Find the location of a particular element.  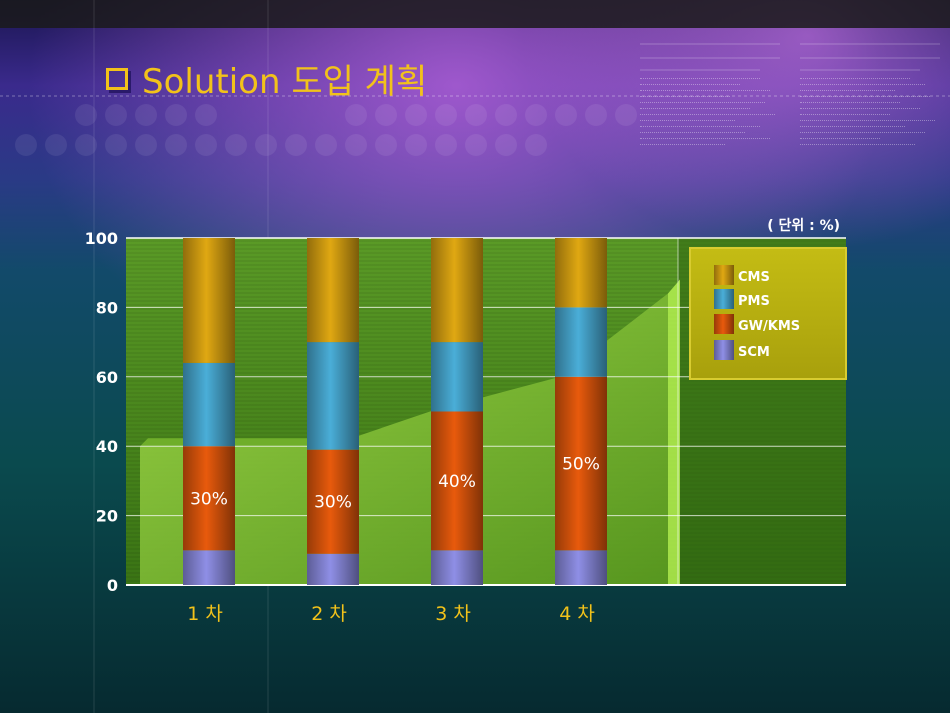

x-category-label: 4 차 is located at coordinates (577, 614).